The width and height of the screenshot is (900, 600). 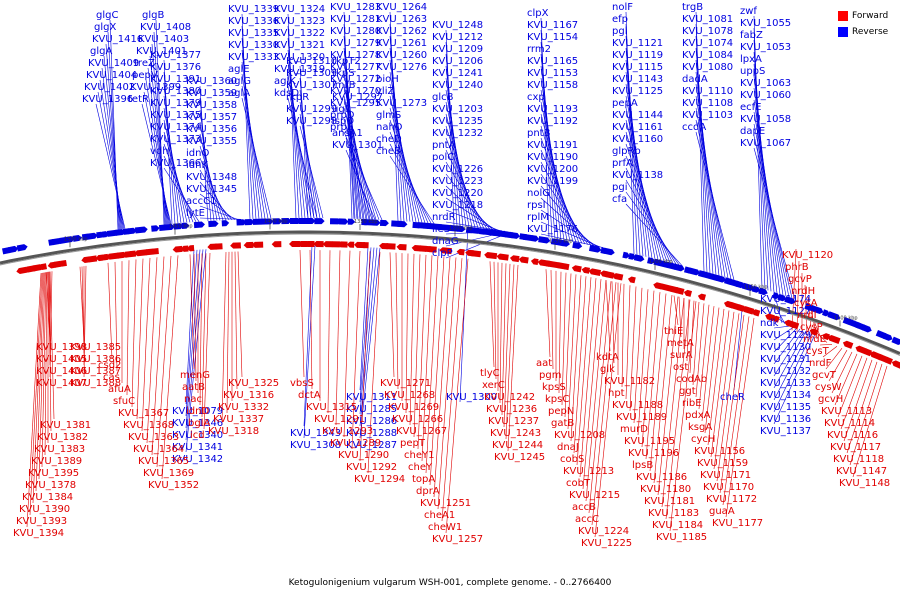 What do you see at coordinates (401, 67) in the screenshot?
I see `gene-label-reverse: KVU_1276` at bounding box center [401, 67].